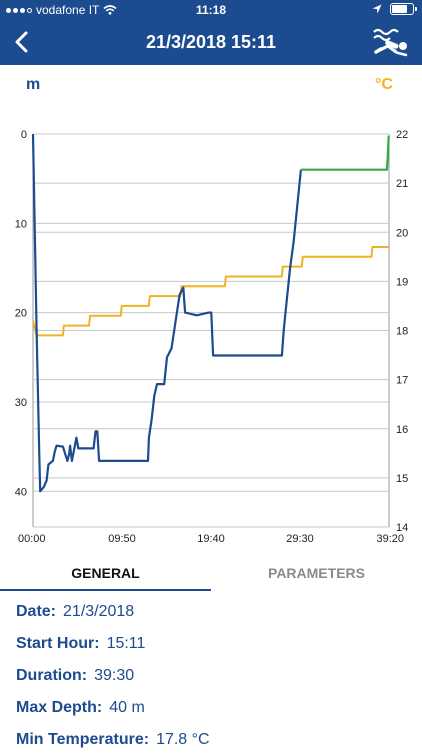 The image size is (422, 756). What do you see at coordinates (403, 9) in the screenshot?
I see `battery-icon` at bounding box center [403, 9].